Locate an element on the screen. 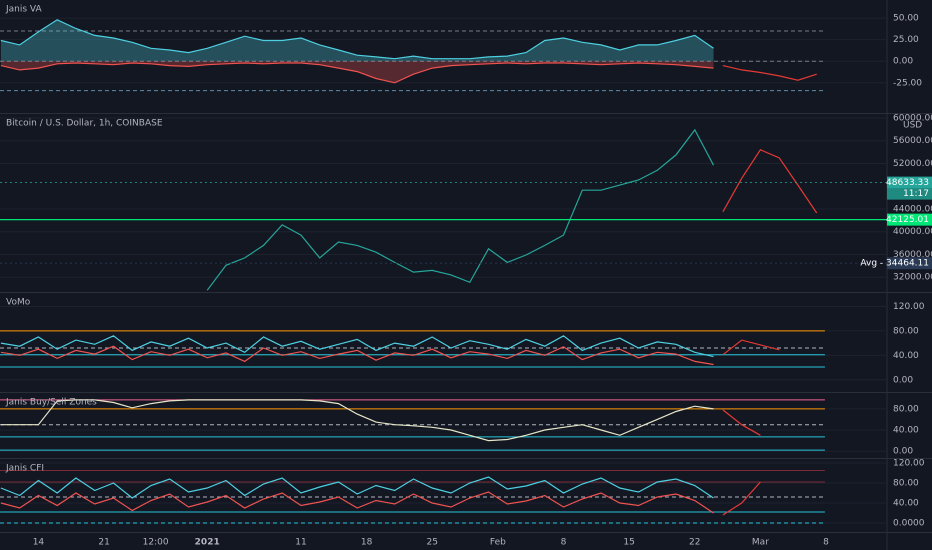 This screenshot has height=550, width=932. pane-title: Janis Buy/Sell Zones is located at coordinates (51, 403).